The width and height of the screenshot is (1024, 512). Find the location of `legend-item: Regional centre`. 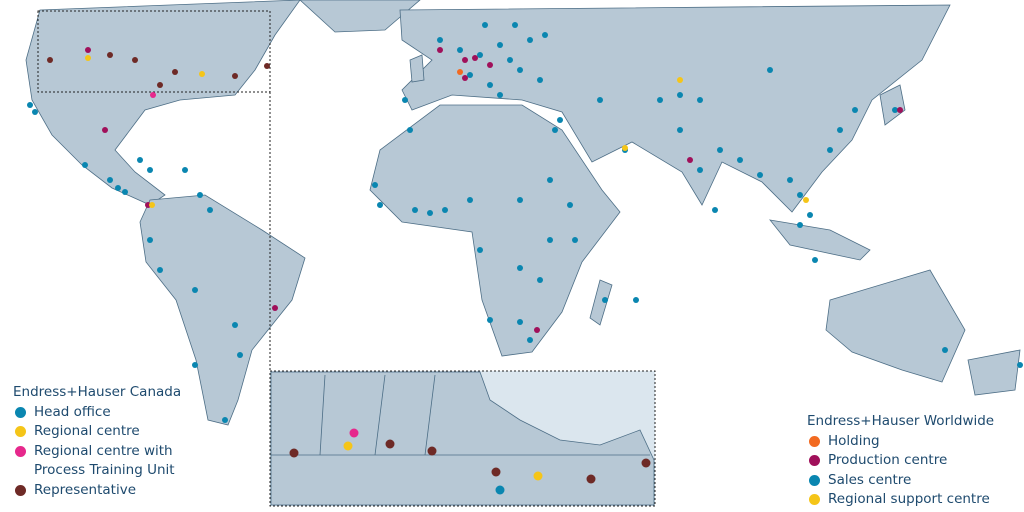

legend-item: Regional centre is located at coordinates (106, 432).